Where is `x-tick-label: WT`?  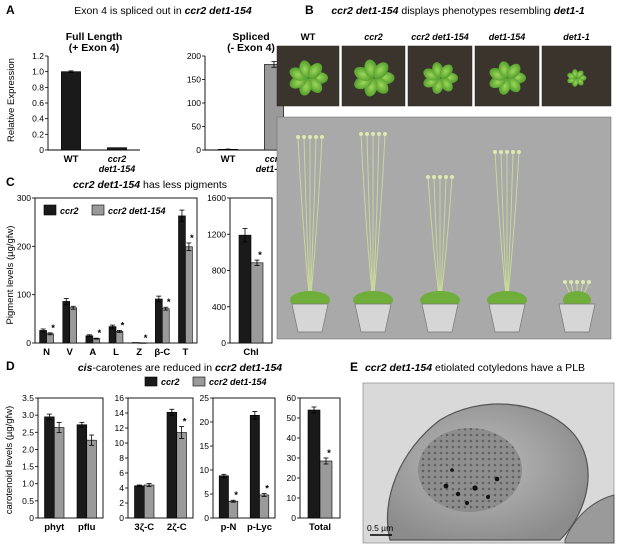 x-tick-label: WT is located at coordinates (71, 159).